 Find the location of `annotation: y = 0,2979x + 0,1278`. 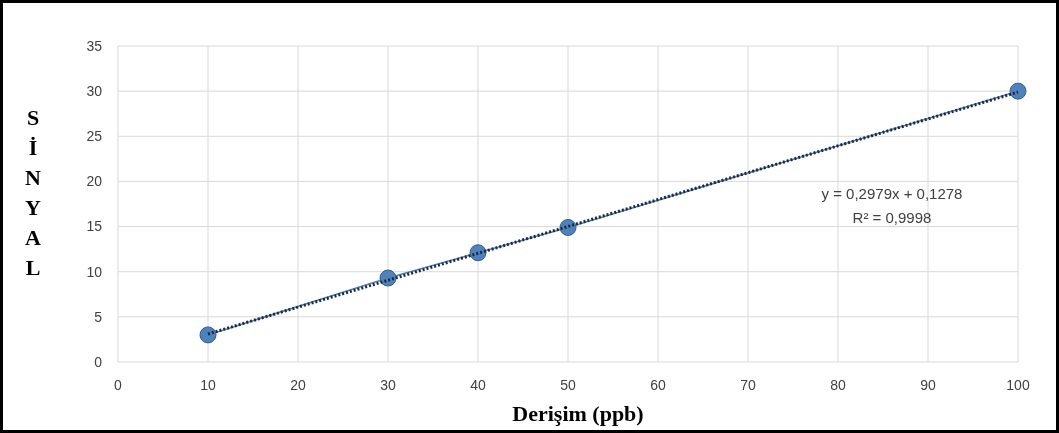

annotation: y = 0,2979x + 0,1278 is located at coordinates (892, 194).